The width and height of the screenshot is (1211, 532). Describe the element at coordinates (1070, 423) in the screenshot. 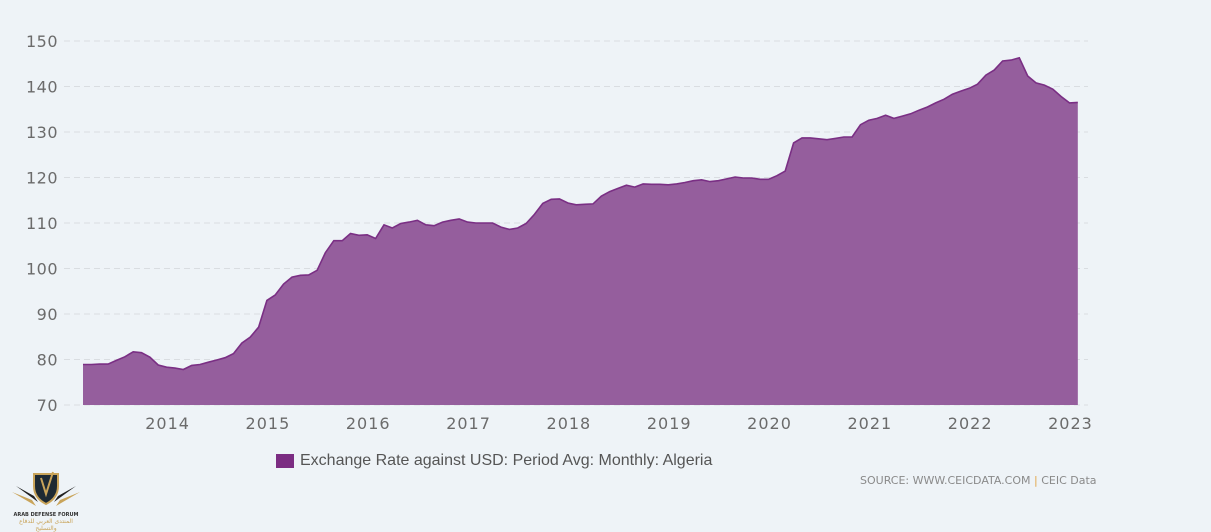

I see `x-tick-label: 2023` at that location.